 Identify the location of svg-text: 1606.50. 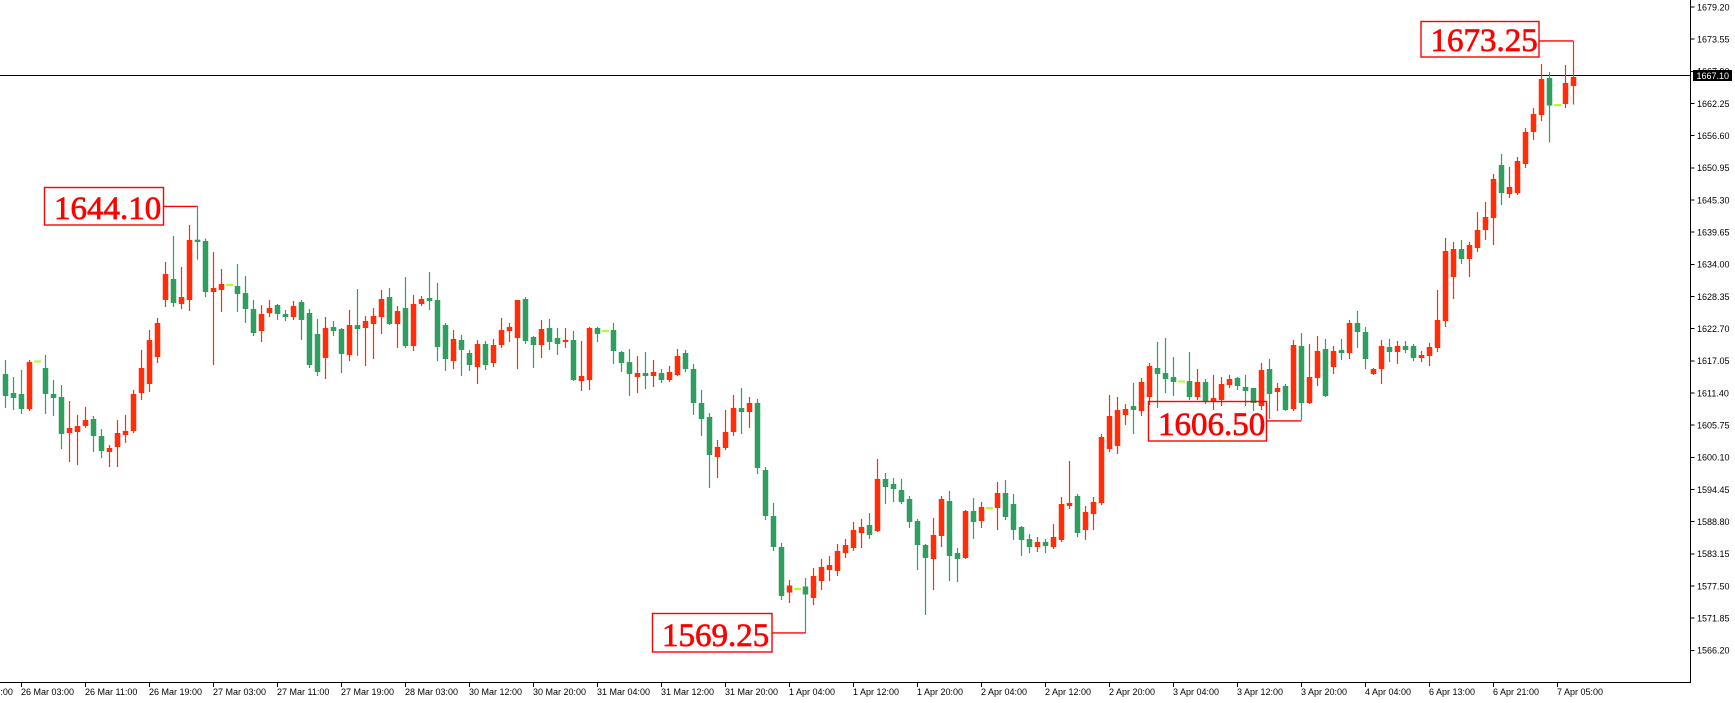
(1211, 425).